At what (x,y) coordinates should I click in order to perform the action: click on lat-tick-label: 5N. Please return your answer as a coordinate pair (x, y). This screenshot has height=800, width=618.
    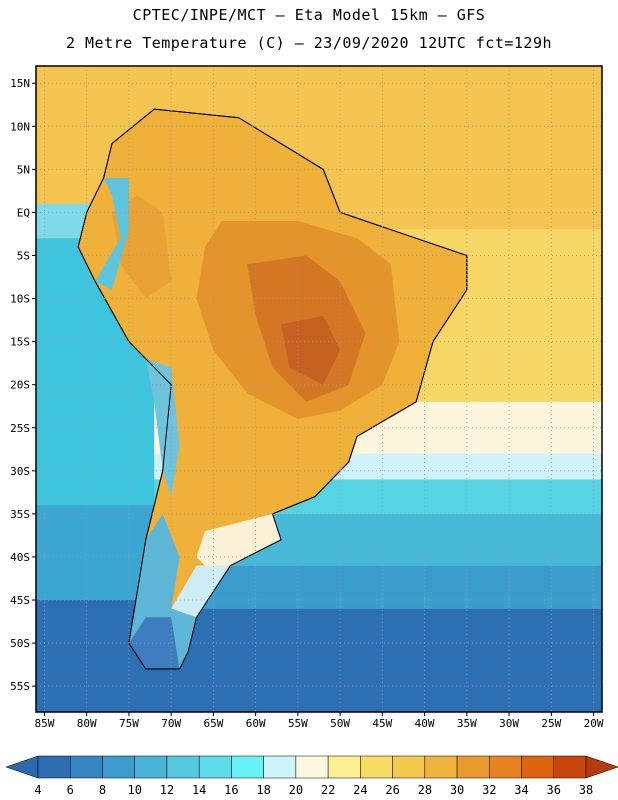
    Looking at the image, I should click on (23, 169).